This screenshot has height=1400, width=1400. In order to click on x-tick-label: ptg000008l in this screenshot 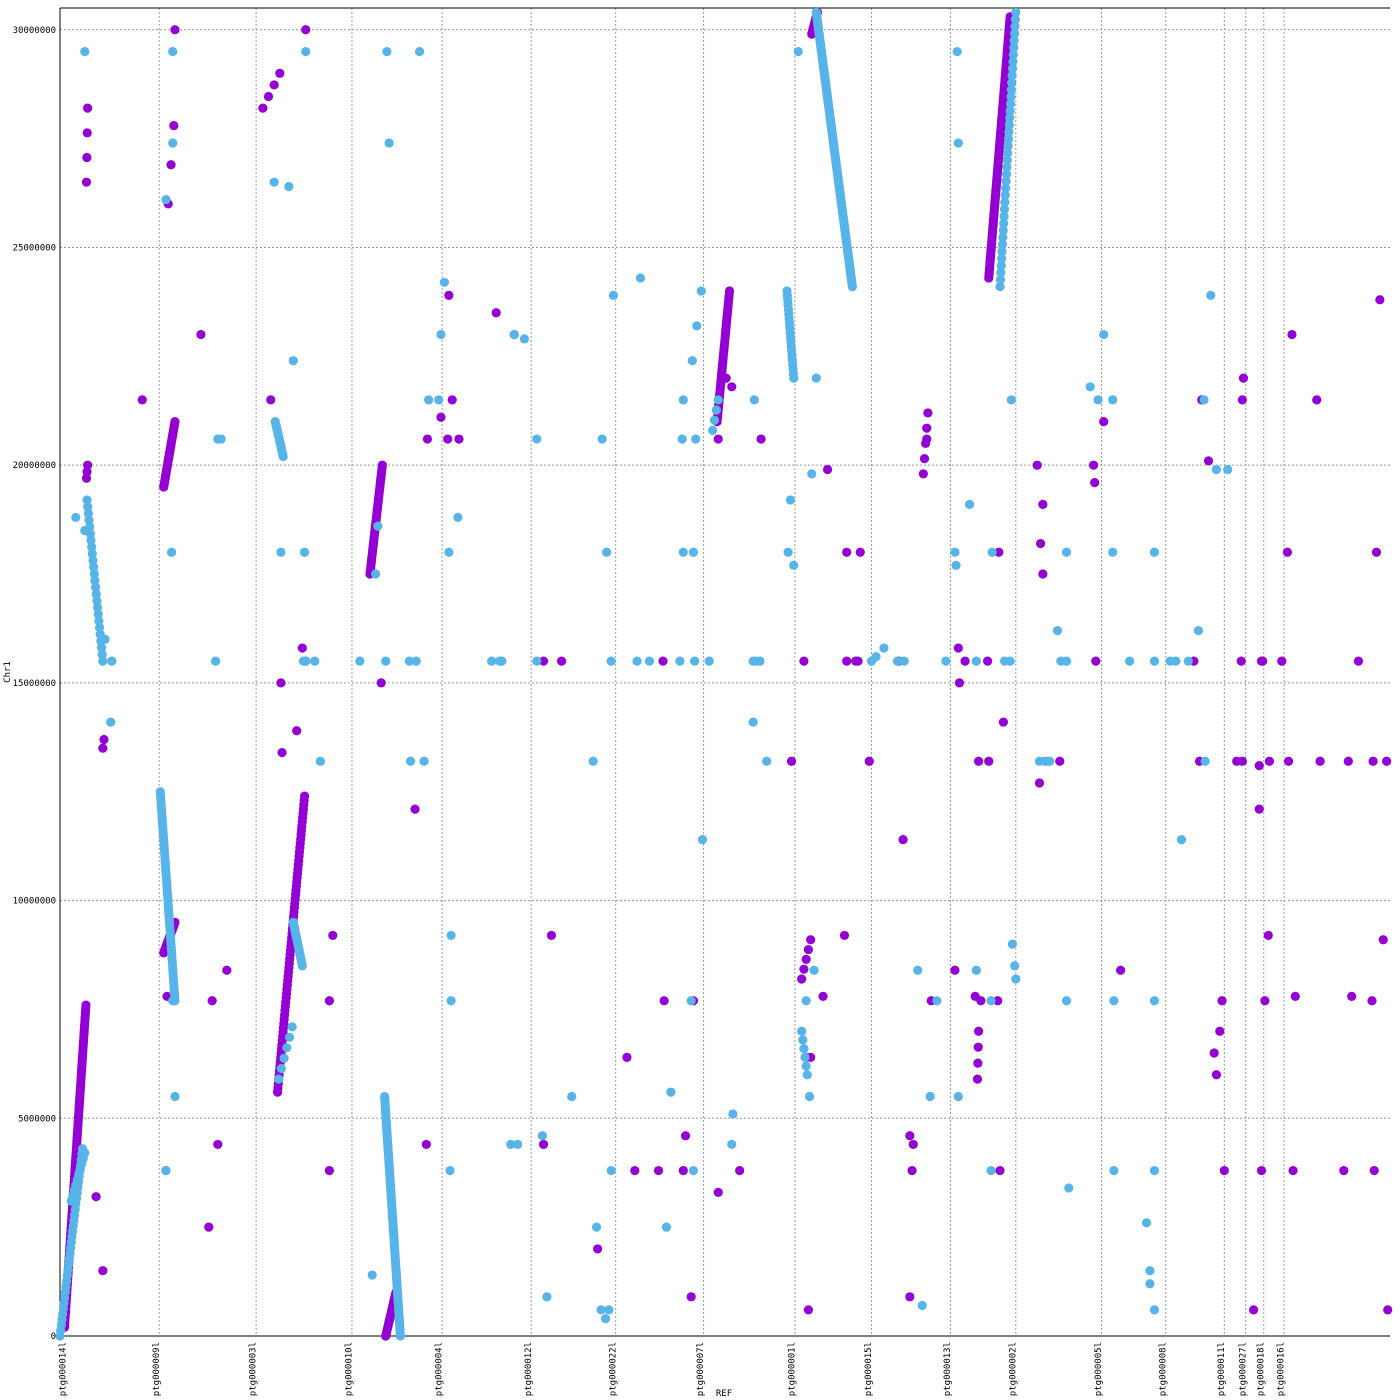, I will do `click(1163, 1369)`.